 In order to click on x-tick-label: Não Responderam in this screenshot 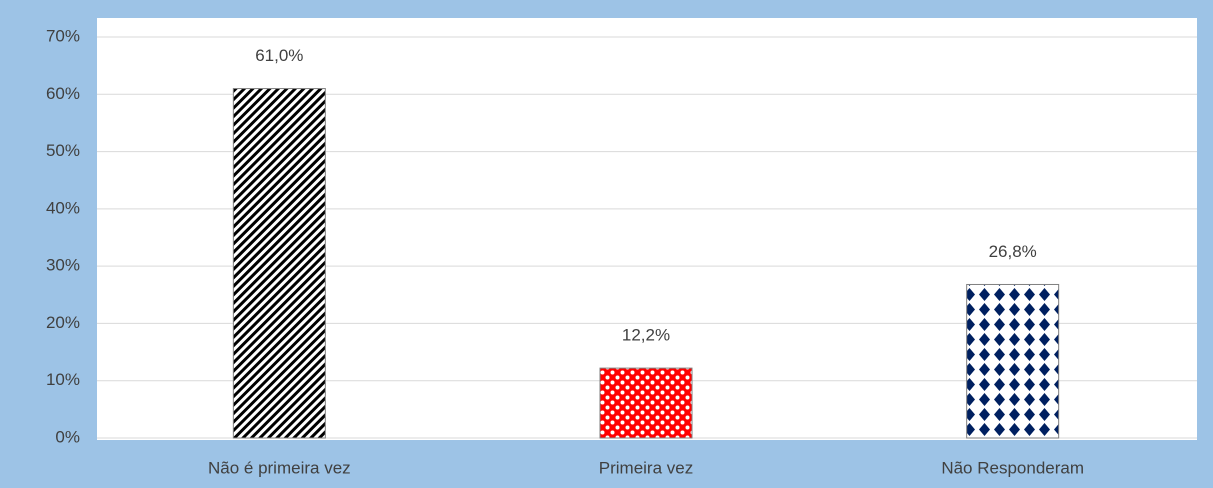, I will do `click(1012, 467)`.